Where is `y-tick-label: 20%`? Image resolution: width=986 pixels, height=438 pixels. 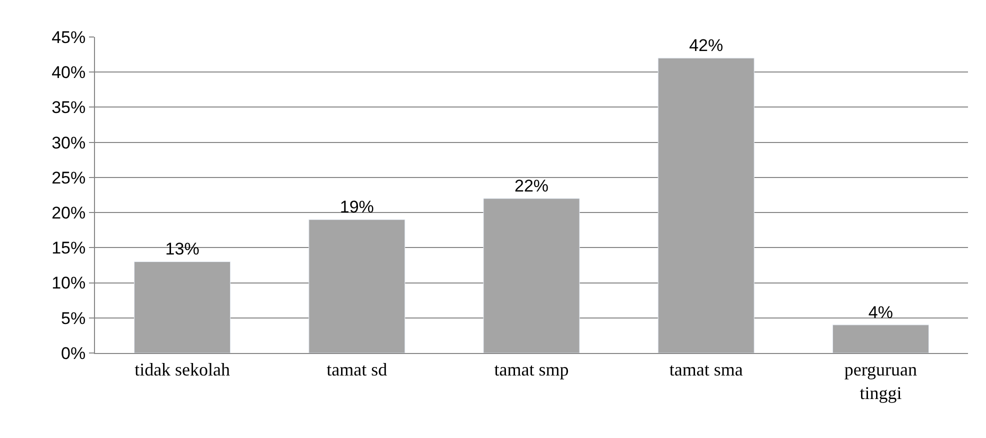 y-tick-label: 20% is located at coordinates (69, 213).